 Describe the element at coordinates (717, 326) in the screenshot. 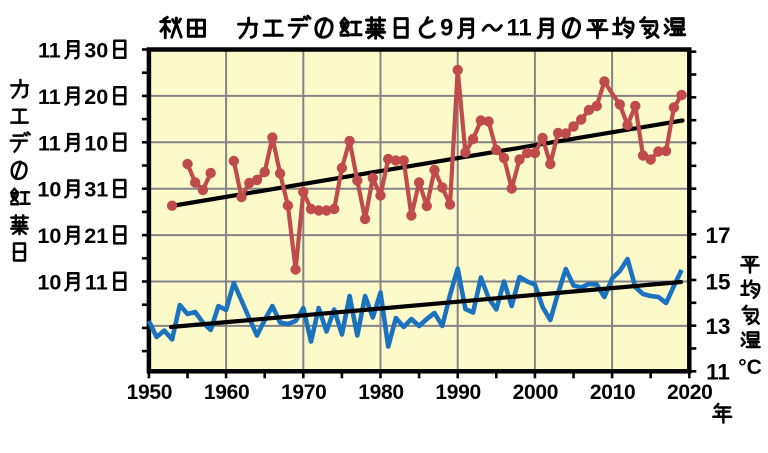

I see `svg-text: 13` at that location.